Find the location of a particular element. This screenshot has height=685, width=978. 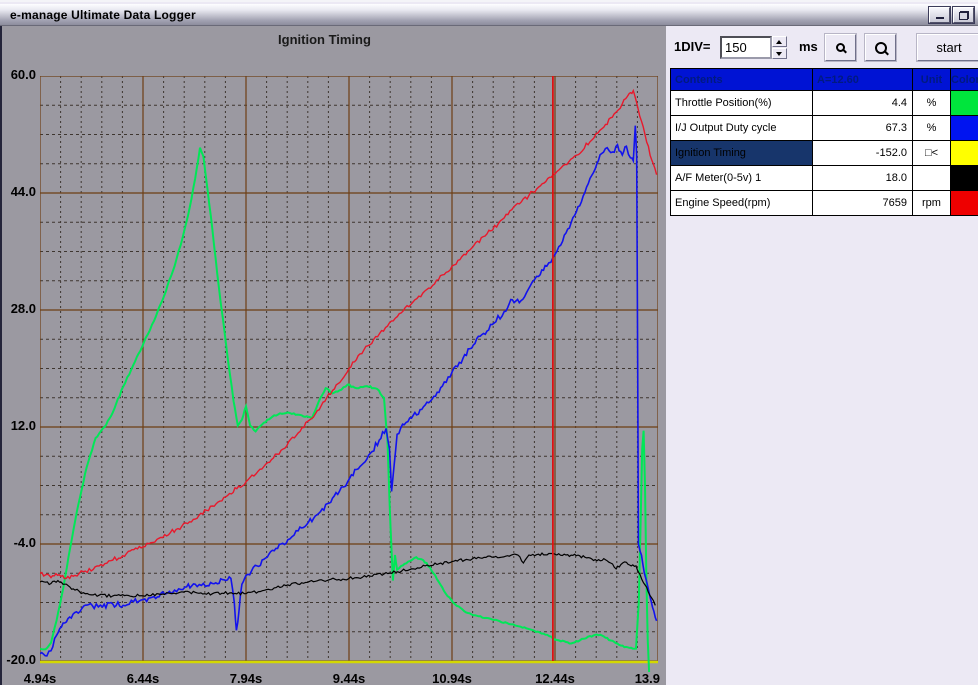

y-tick-label: -20.0 is located at coordinates (21, 659).